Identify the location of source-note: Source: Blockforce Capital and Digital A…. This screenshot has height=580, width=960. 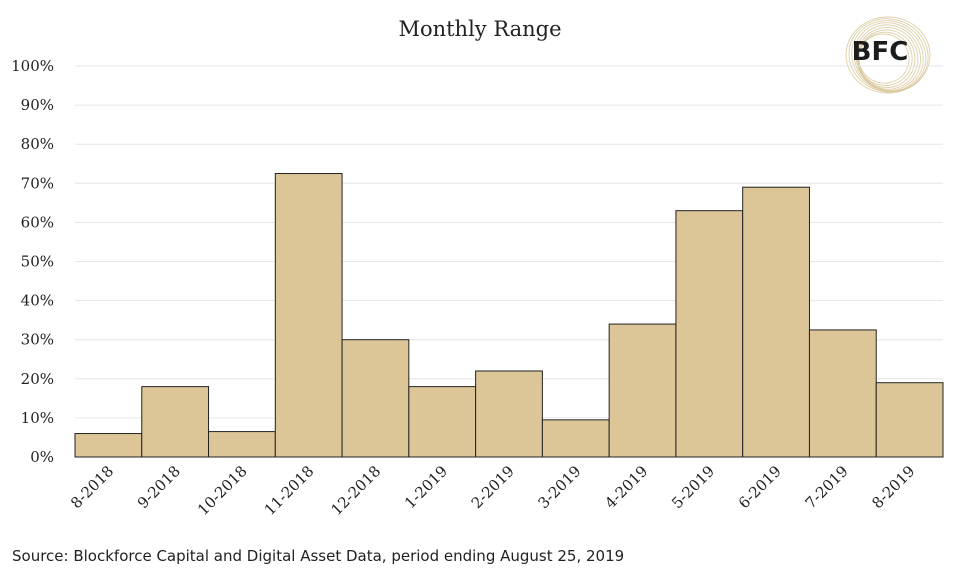
(318, 556).